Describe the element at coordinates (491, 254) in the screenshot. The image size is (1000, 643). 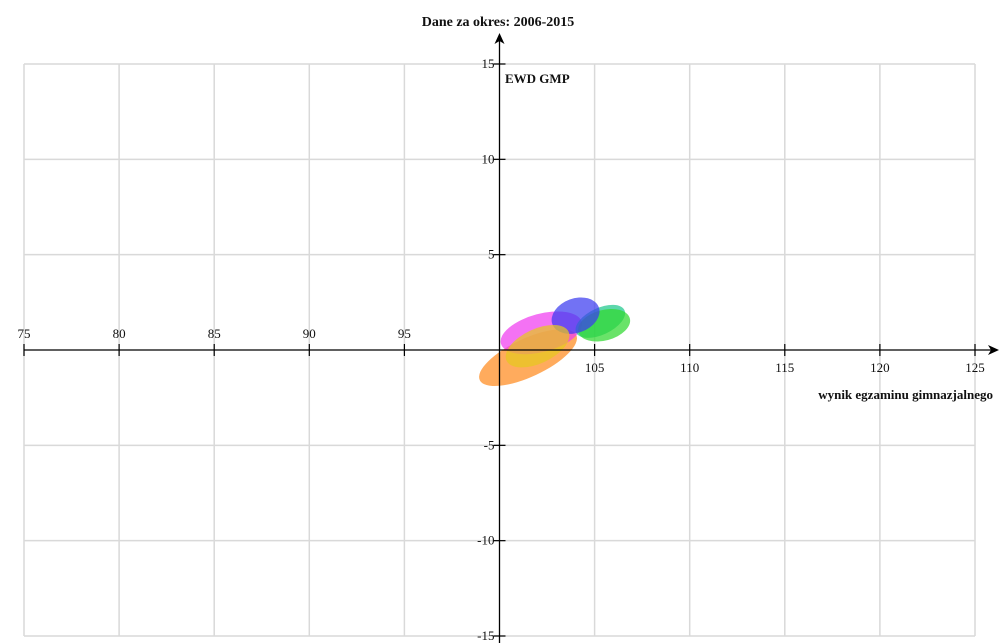
I see `y-tick-label: 5` at that location.